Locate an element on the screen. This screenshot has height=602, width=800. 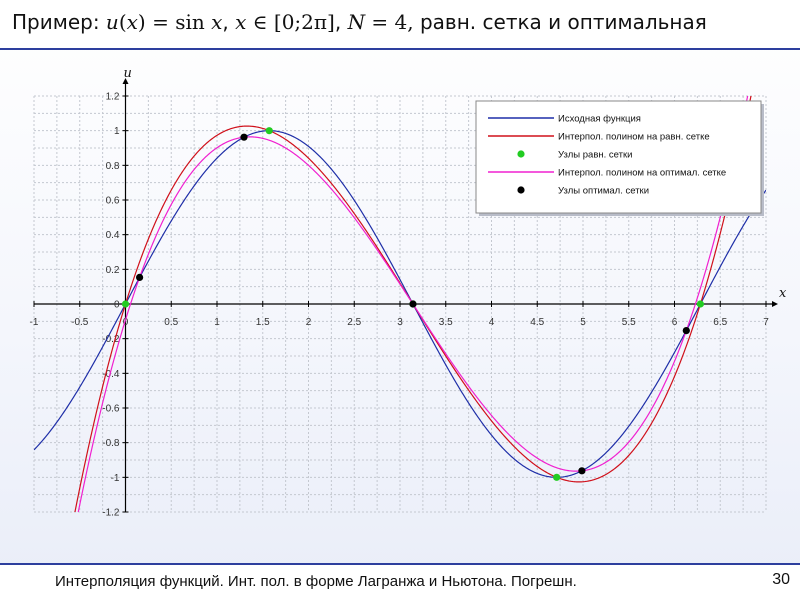
title-comma-1: , is located at coordinates (229, 22).